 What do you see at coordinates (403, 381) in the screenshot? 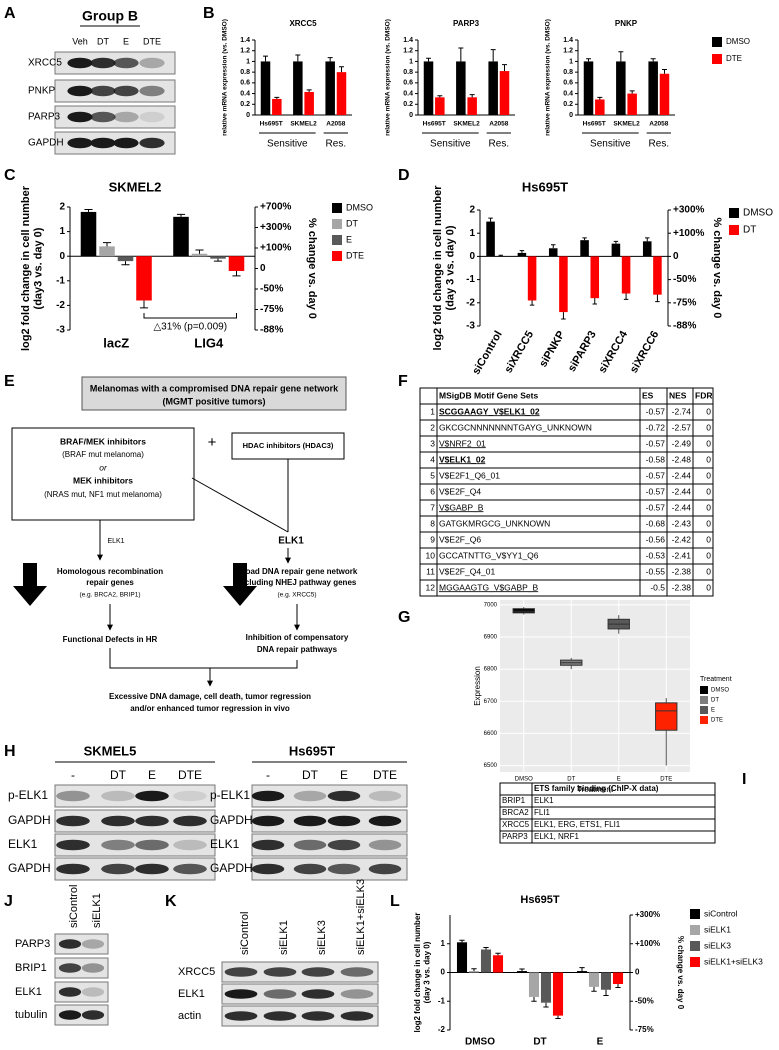
I see `panel-label: F` at bounding box center [403, 381].